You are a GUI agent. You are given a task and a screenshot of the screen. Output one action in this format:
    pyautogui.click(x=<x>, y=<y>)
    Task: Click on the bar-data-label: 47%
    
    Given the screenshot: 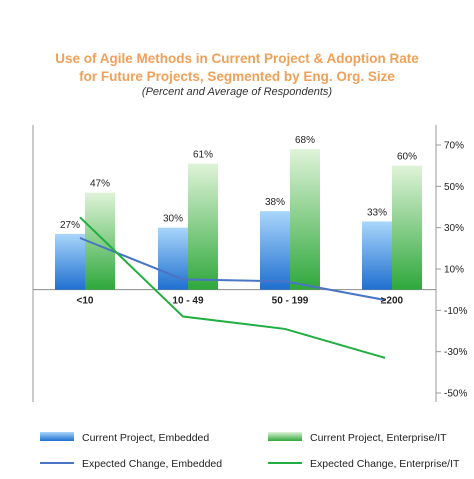 What is the action you would take?
    pyautogui.click(x=100, y=184)
    